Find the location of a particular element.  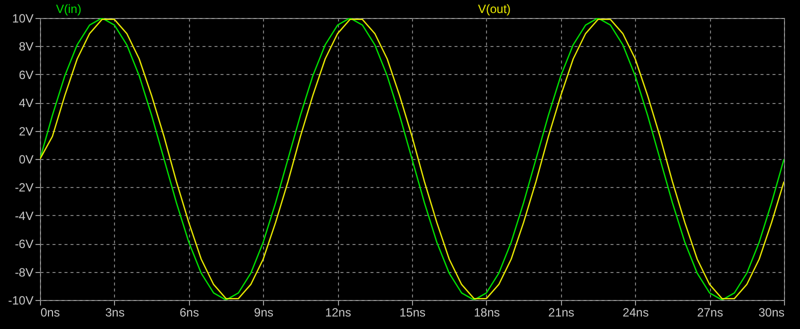

y-tick-label: -10V is located at coordinates (21, 301).